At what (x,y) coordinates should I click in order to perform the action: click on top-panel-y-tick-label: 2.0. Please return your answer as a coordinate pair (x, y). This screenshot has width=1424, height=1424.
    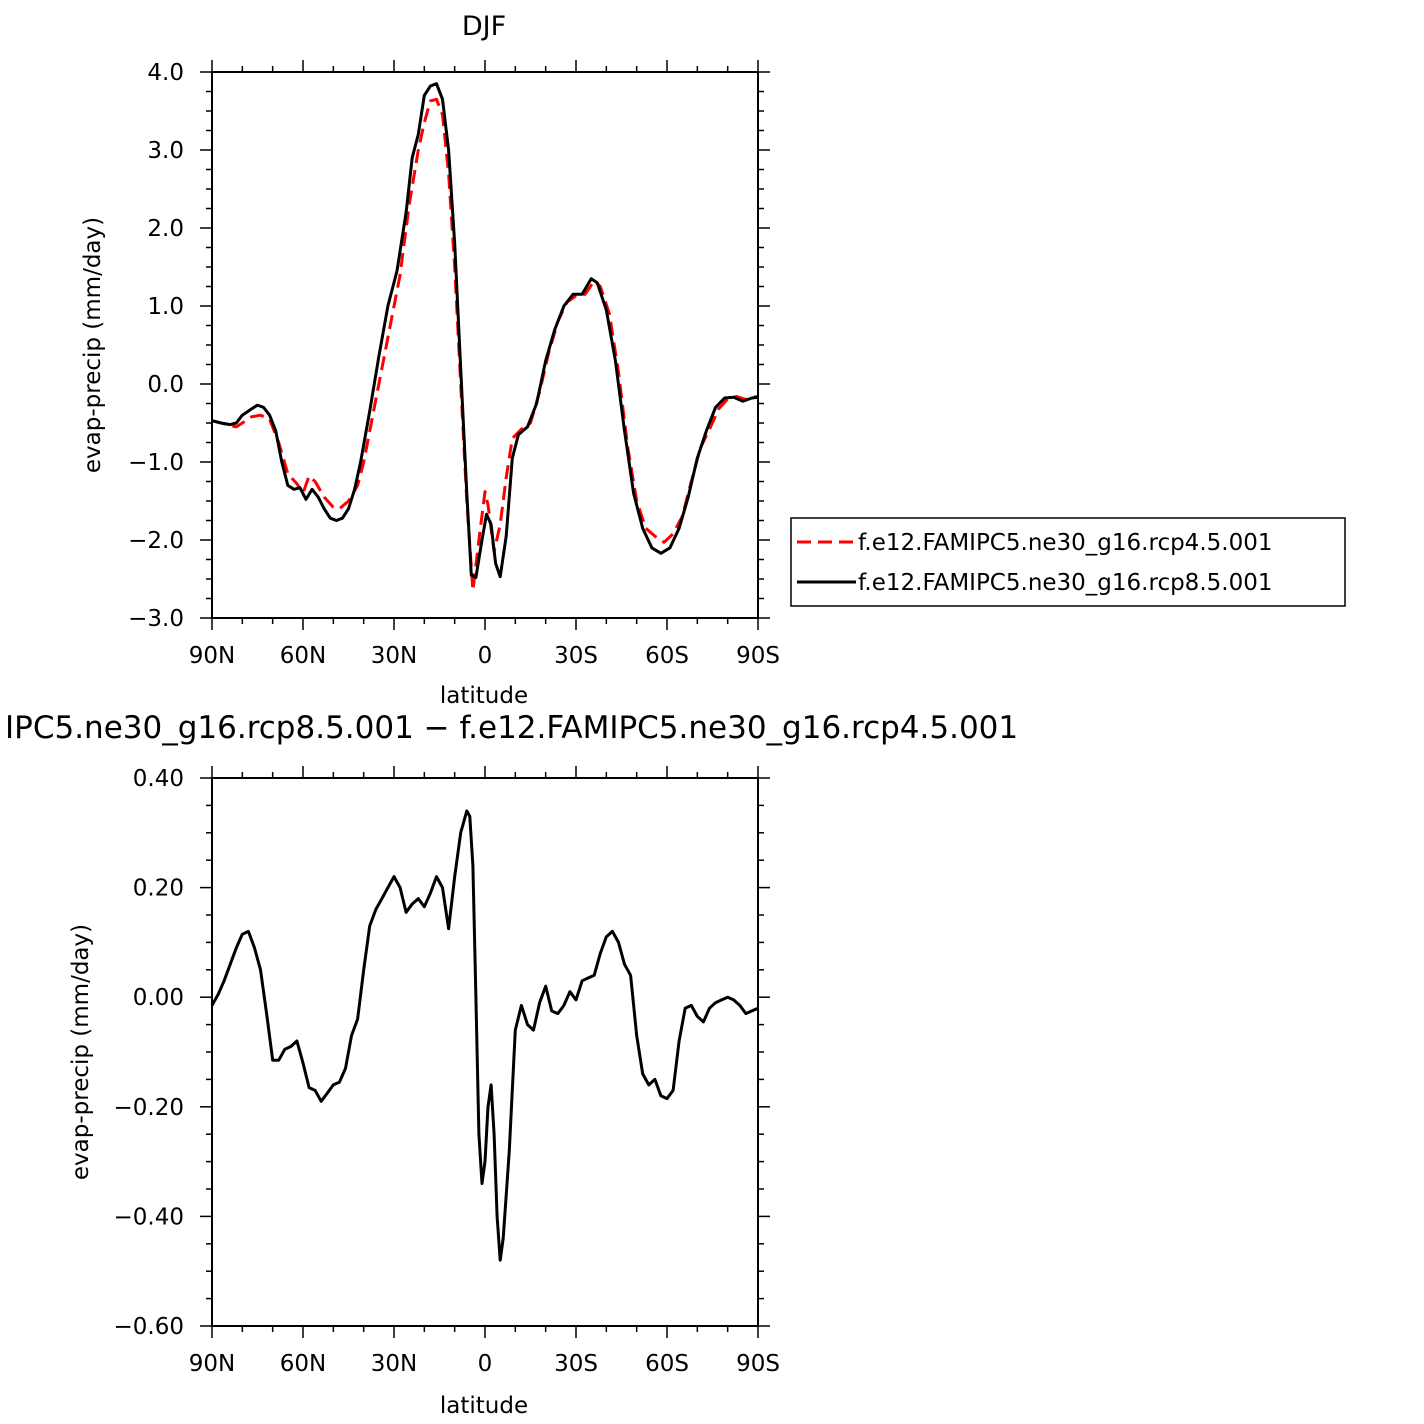
    Looking at the image, I should click on (165, 229).